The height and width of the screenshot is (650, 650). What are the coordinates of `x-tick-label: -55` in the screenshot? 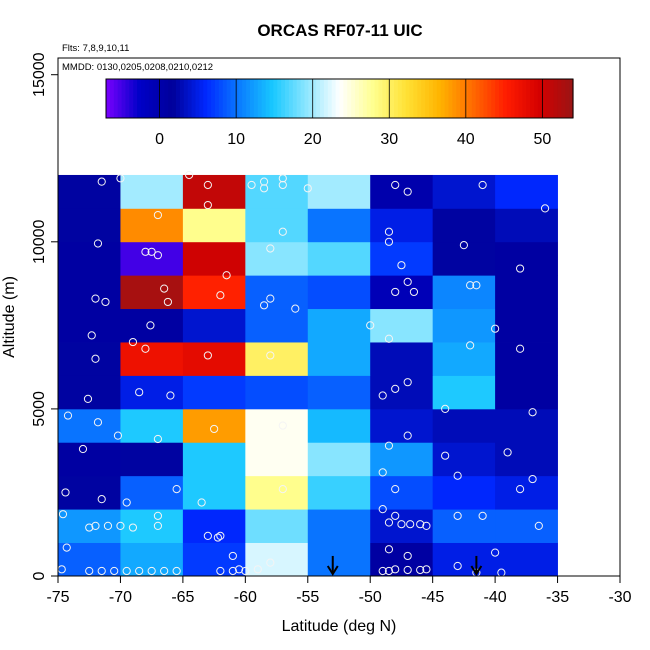 It's located at (307, 597).